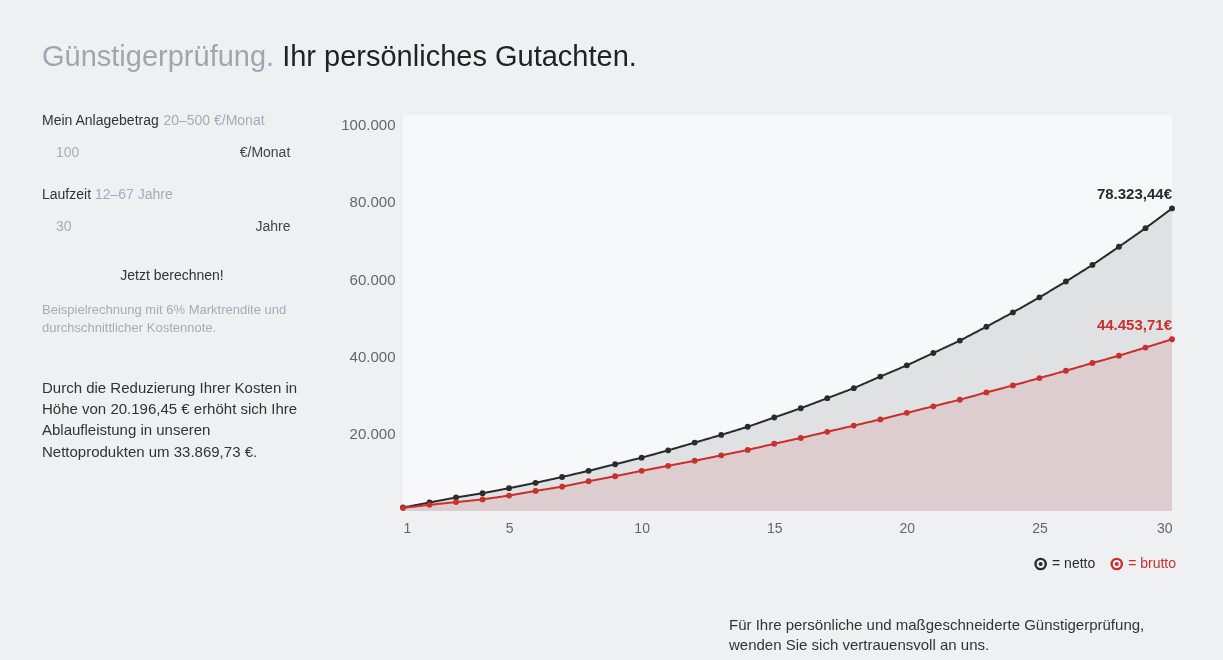  What do you see at coordinates (642, 527) in the screenshot?
I see `x-tick-label: 10` at bounding box center [642, 527].